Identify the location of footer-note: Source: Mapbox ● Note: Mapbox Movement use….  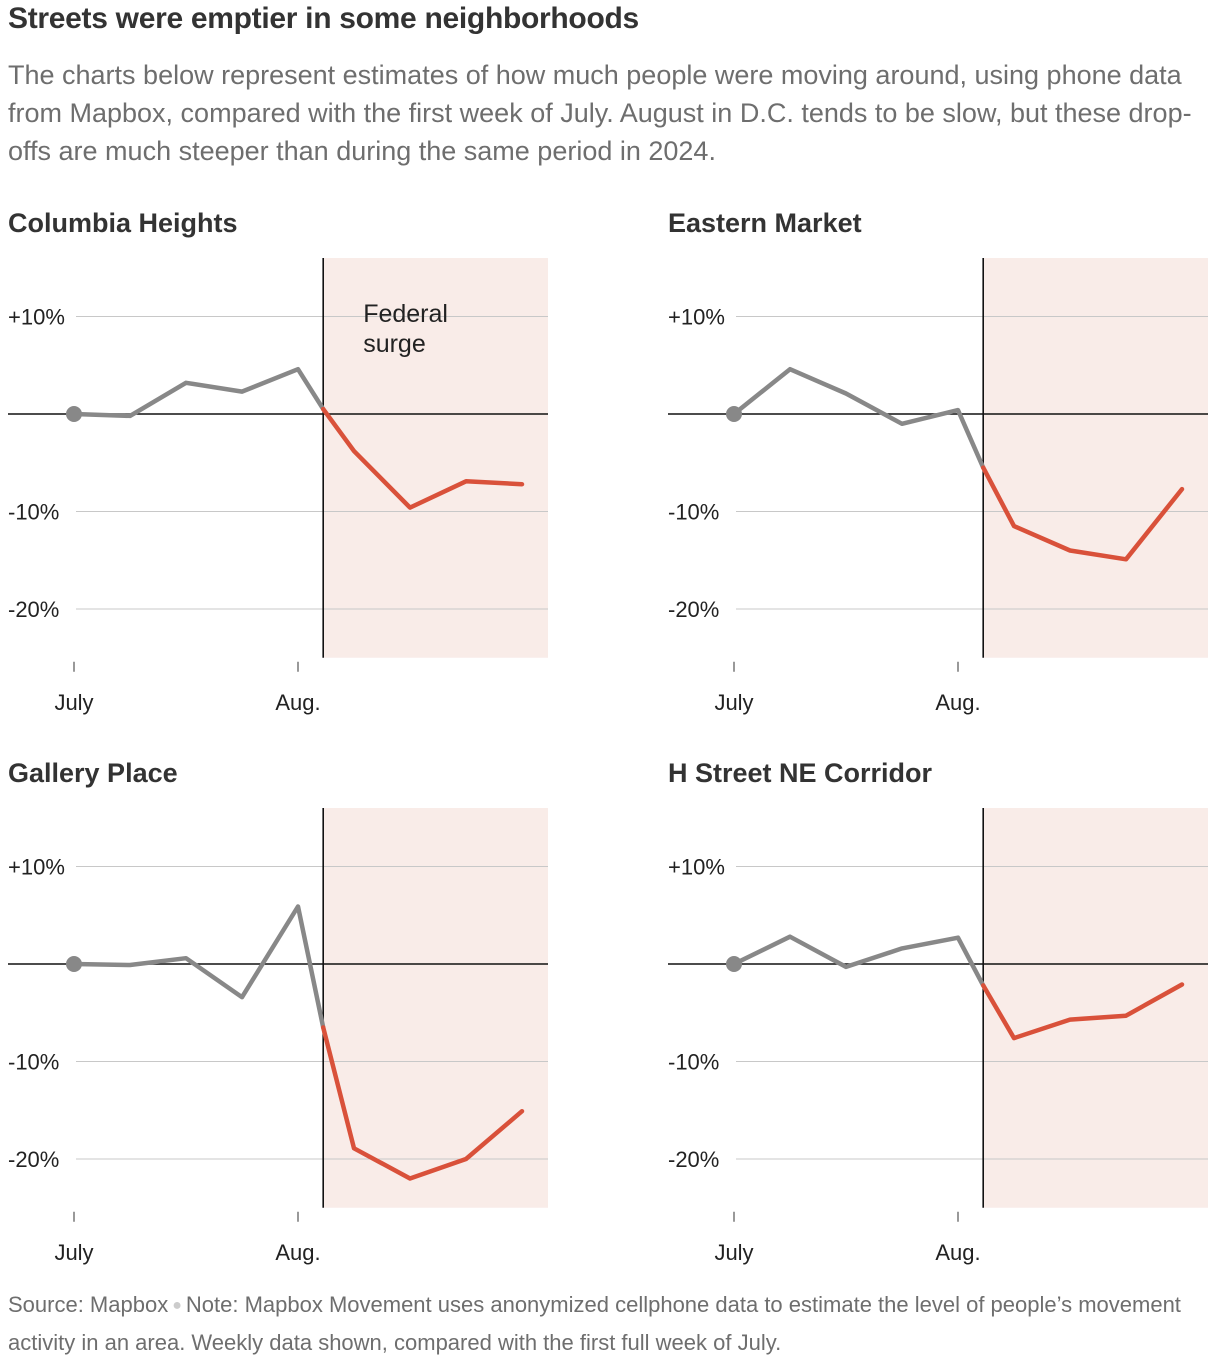
(608, 1323).